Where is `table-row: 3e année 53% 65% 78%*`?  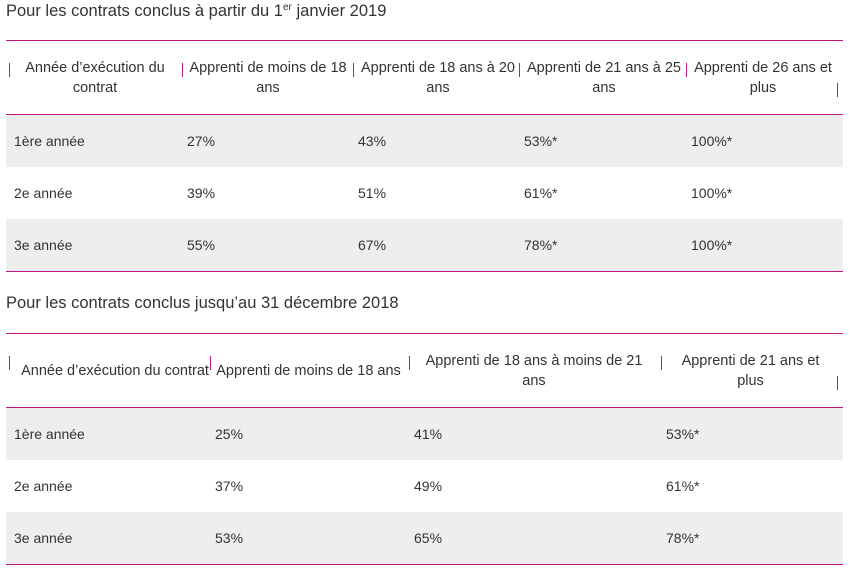 table-row: 3e année 53% 65% 78%* is located at coordinates (424, 538).